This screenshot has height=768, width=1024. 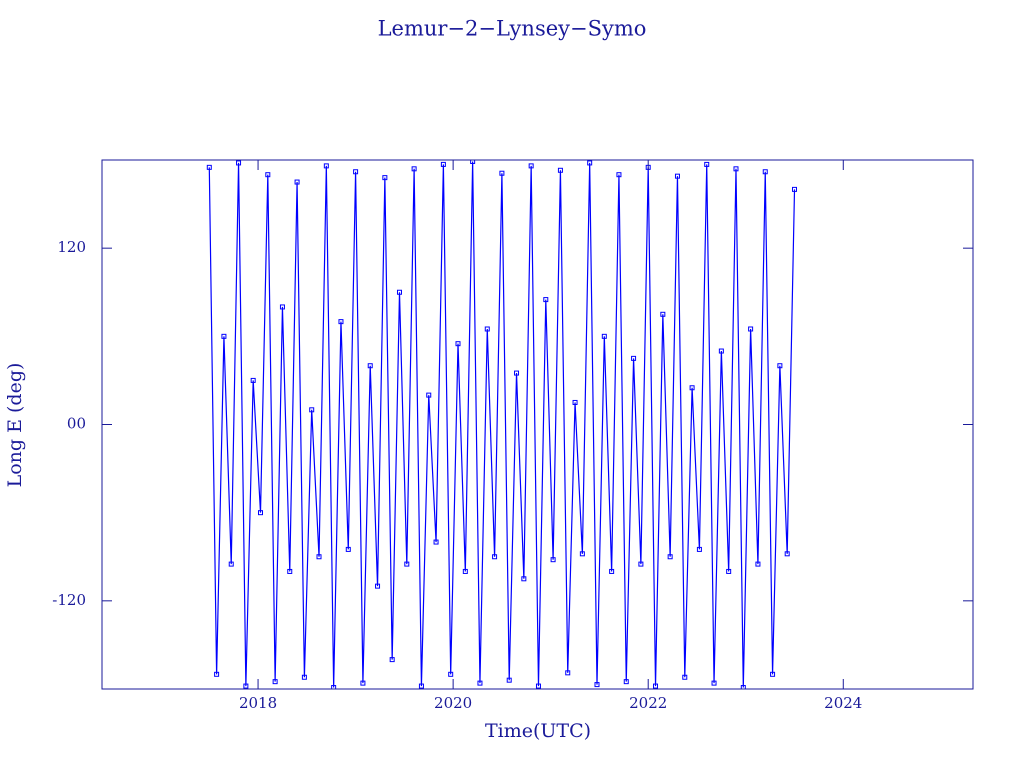 What do you see at coordinates (15, 425) in the screenshot?
I see `y-axis-label: Long E (deg)` at bounding box center [15, 425].